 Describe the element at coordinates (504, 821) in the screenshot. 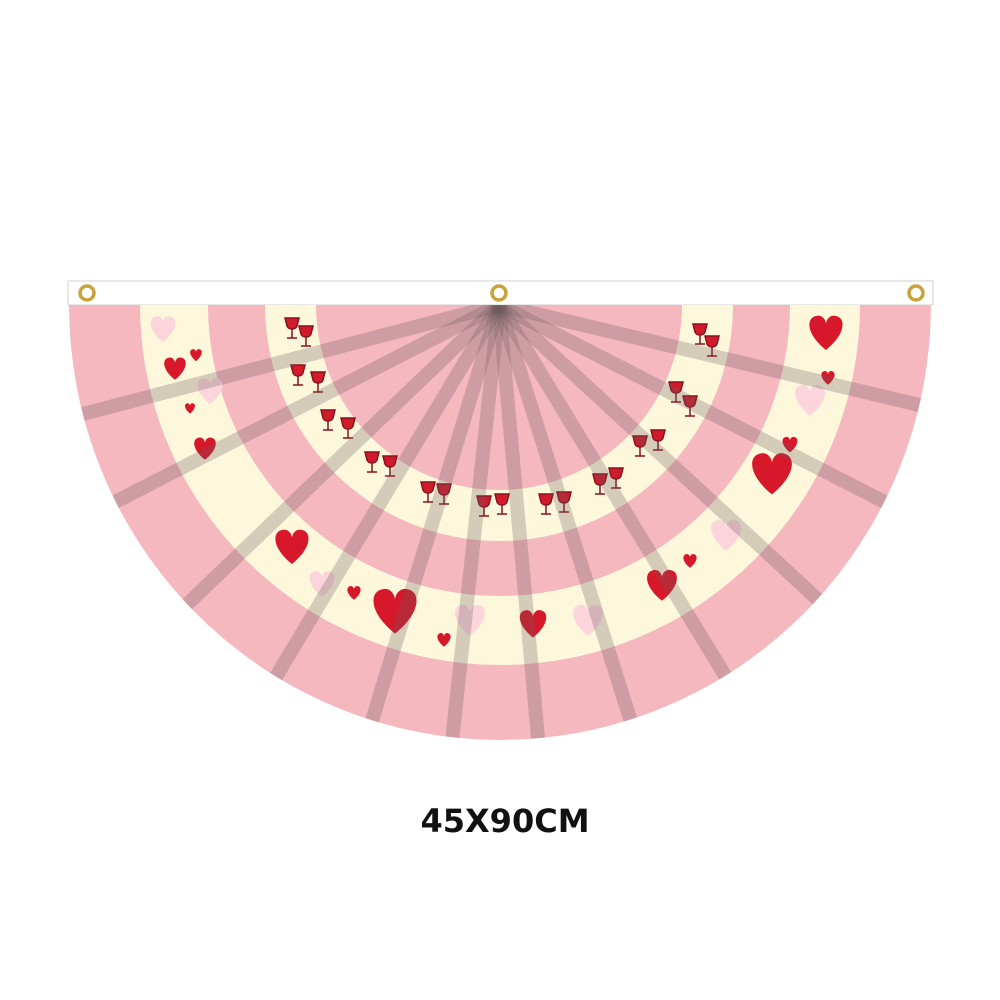

I see `size-caption: 45X90CM` at that location.